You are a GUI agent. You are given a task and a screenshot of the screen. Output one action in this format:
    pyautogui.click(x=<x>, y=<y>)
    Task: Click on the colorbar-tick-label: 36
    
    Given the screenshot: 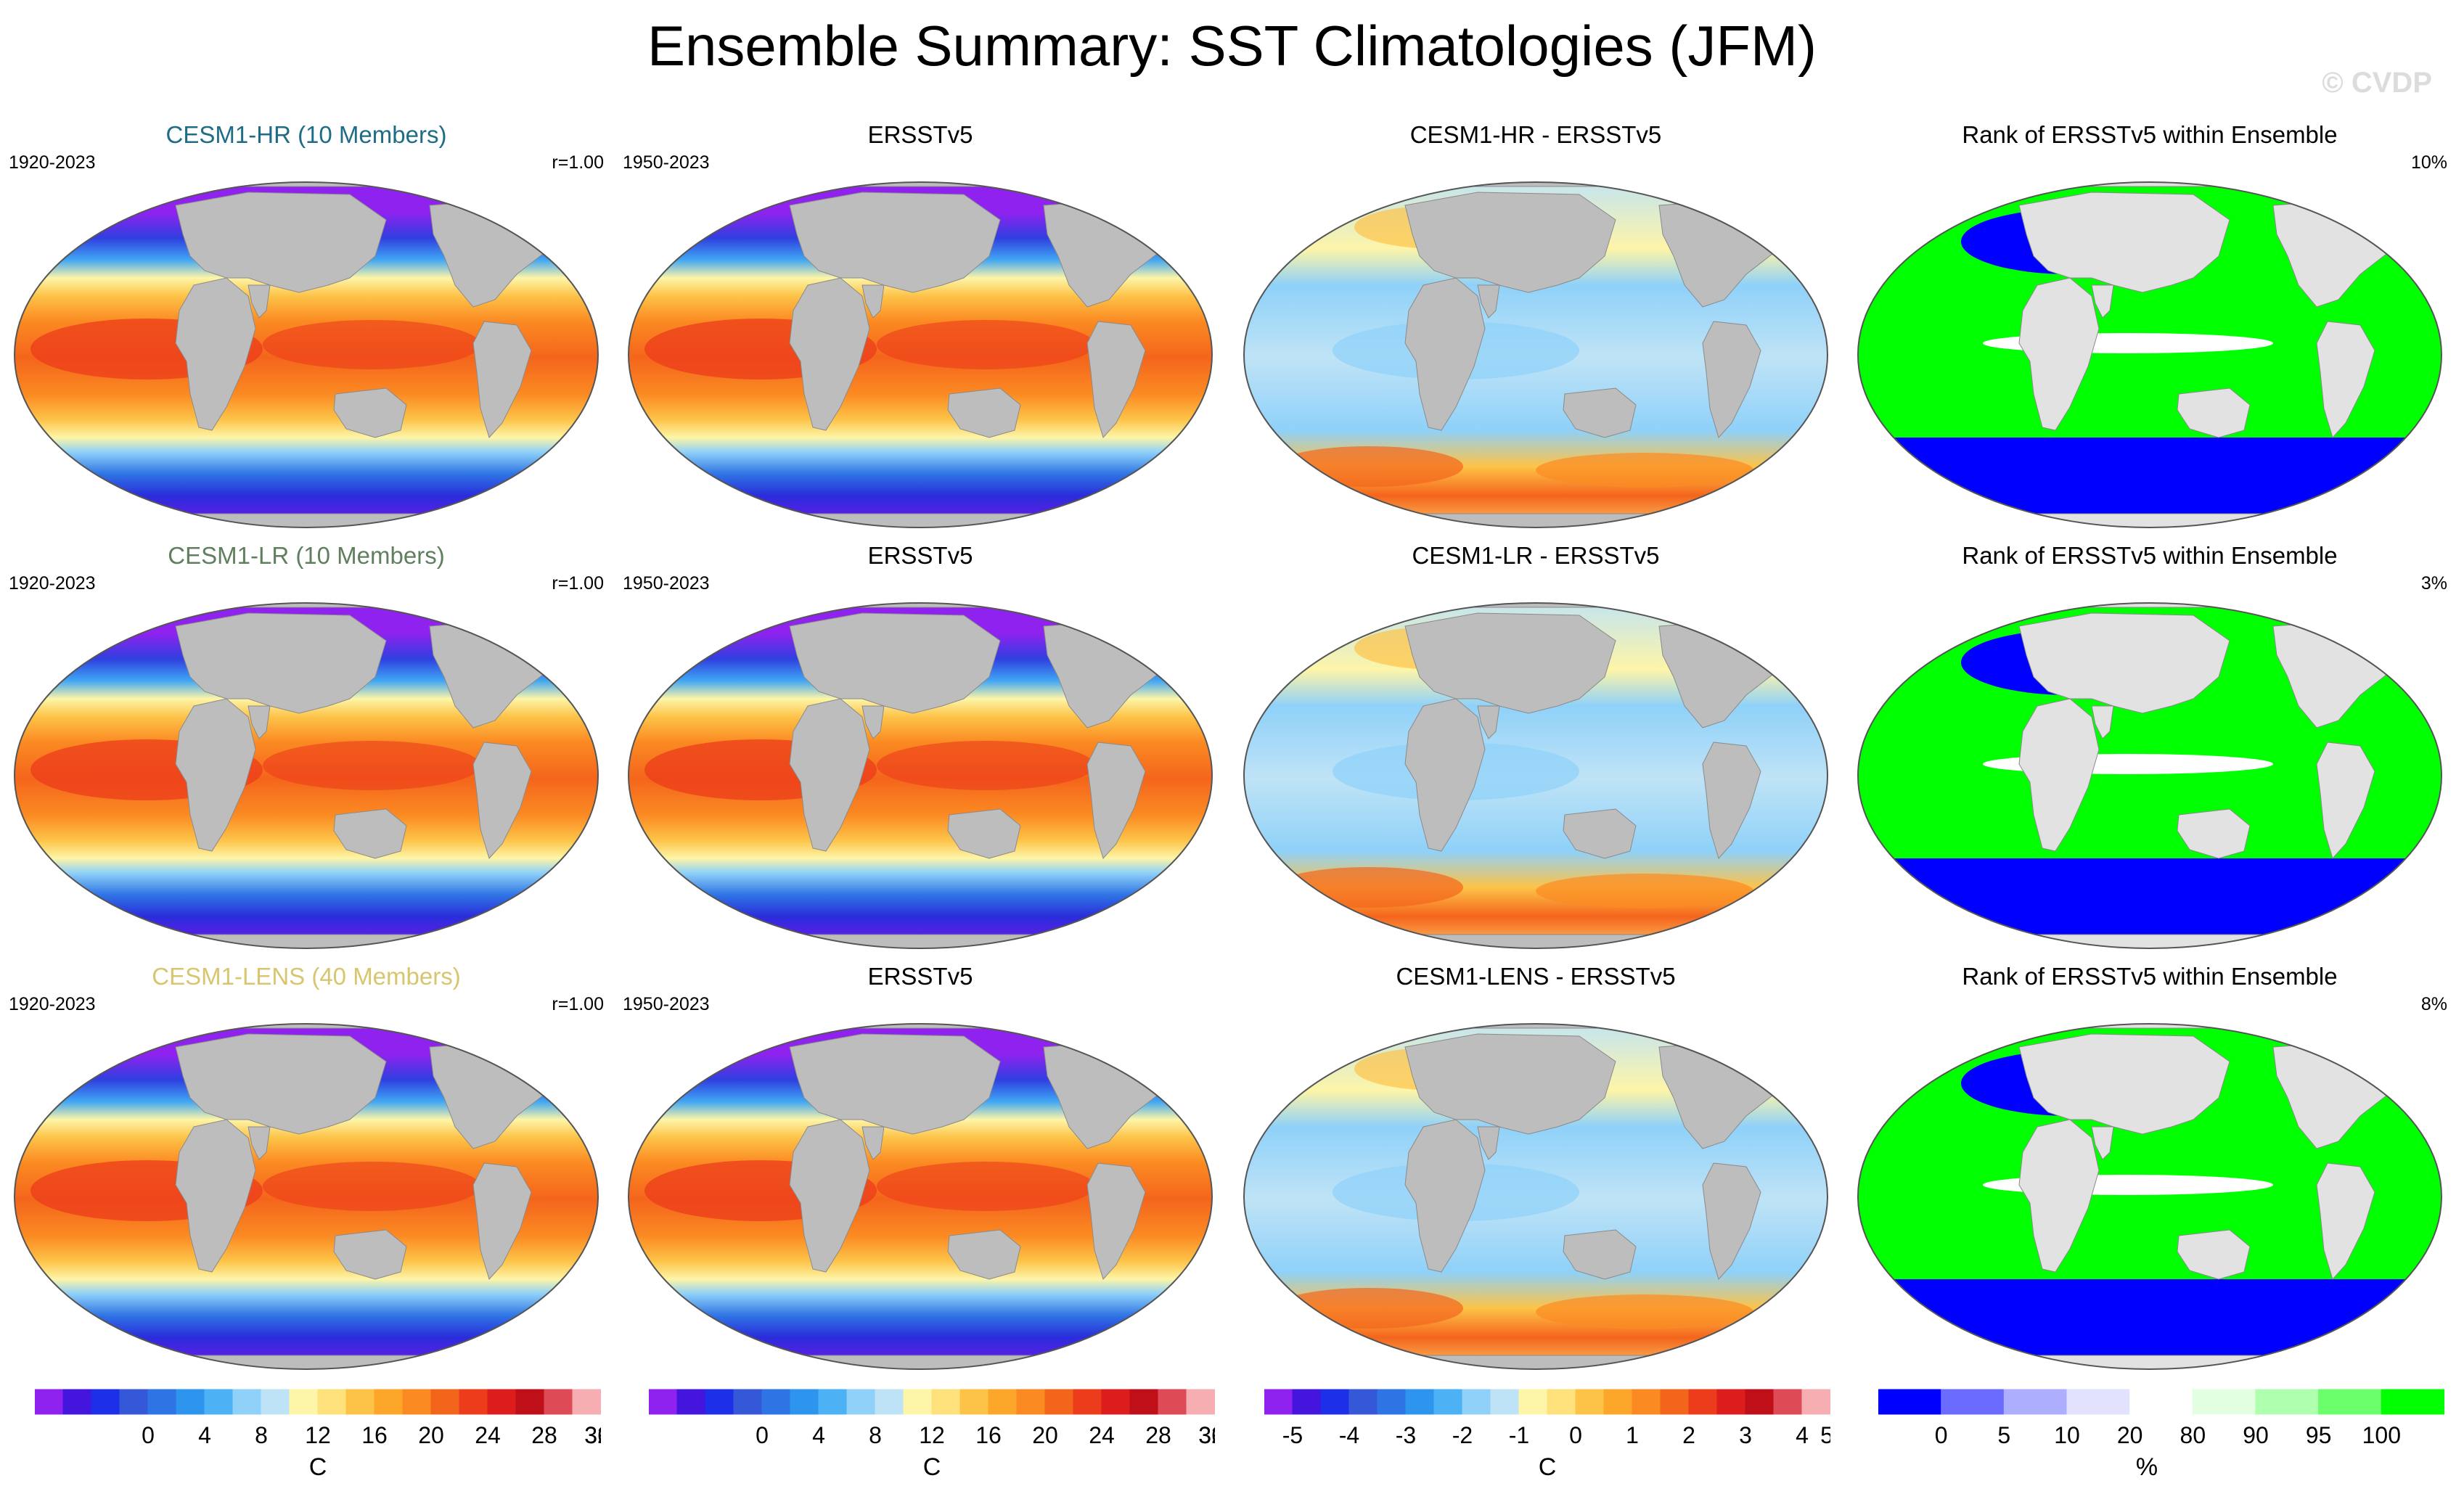 What is the action you would take?
    pyautogui.click(x=592, y=1435)
    